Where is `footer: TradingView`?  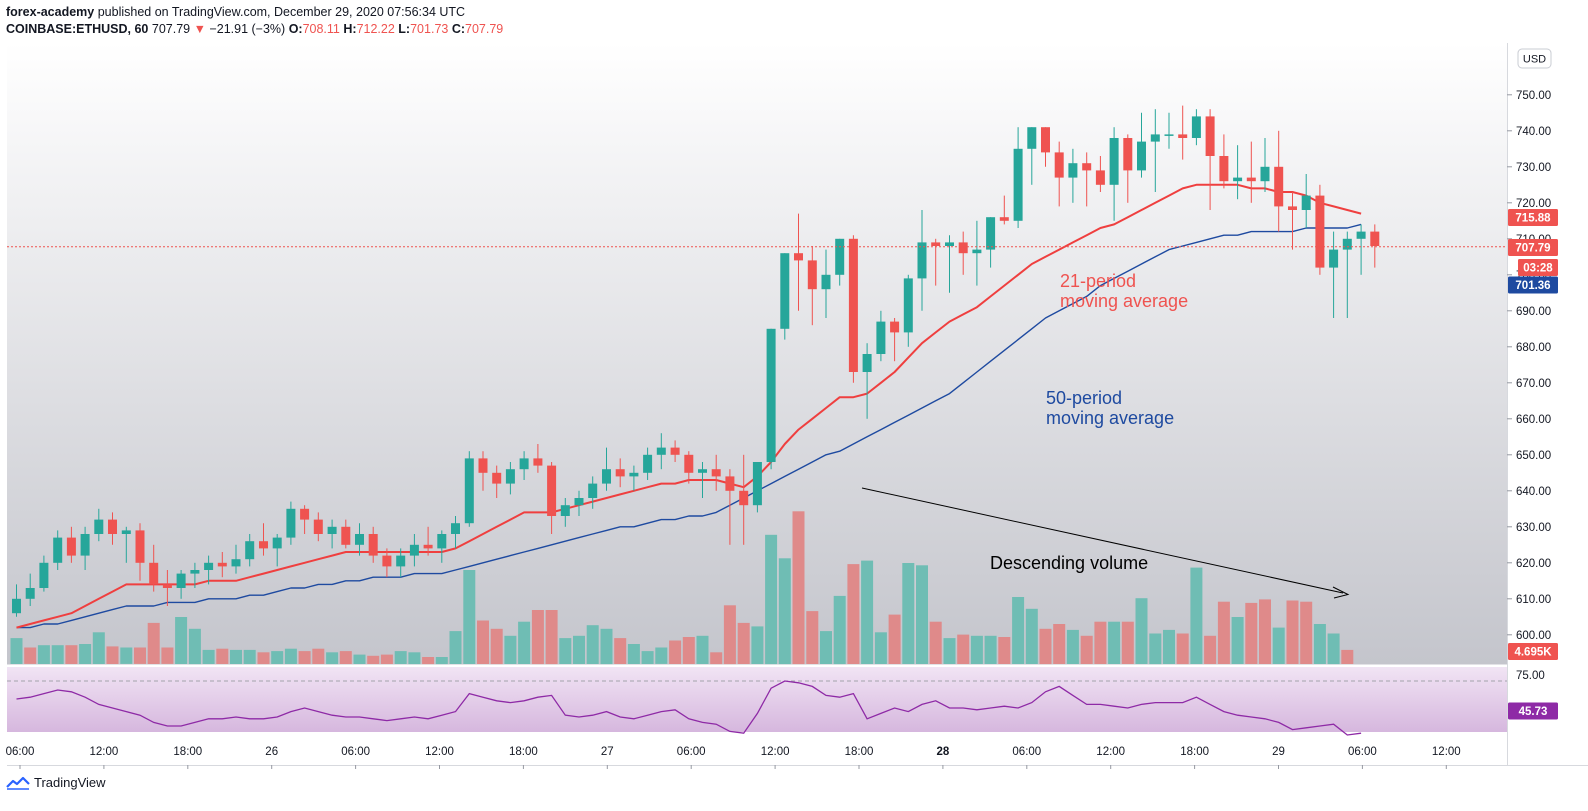
footer: TradingView is located at coordinates (56, 782).